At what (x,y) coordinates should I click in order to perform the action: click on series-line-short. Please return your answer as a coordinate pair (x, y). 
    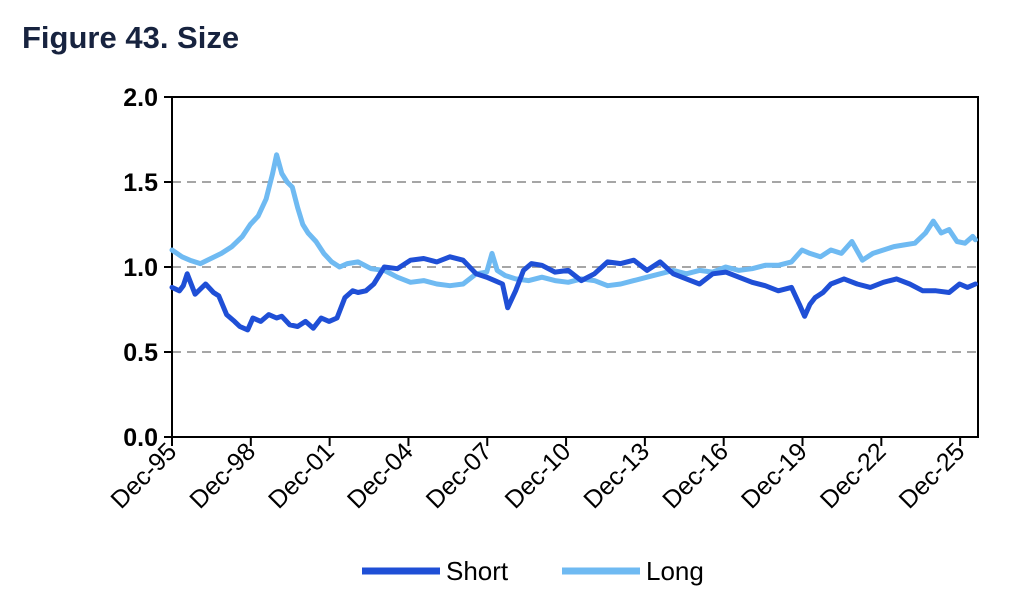
    Looking at the image, I should click on (573, 293).